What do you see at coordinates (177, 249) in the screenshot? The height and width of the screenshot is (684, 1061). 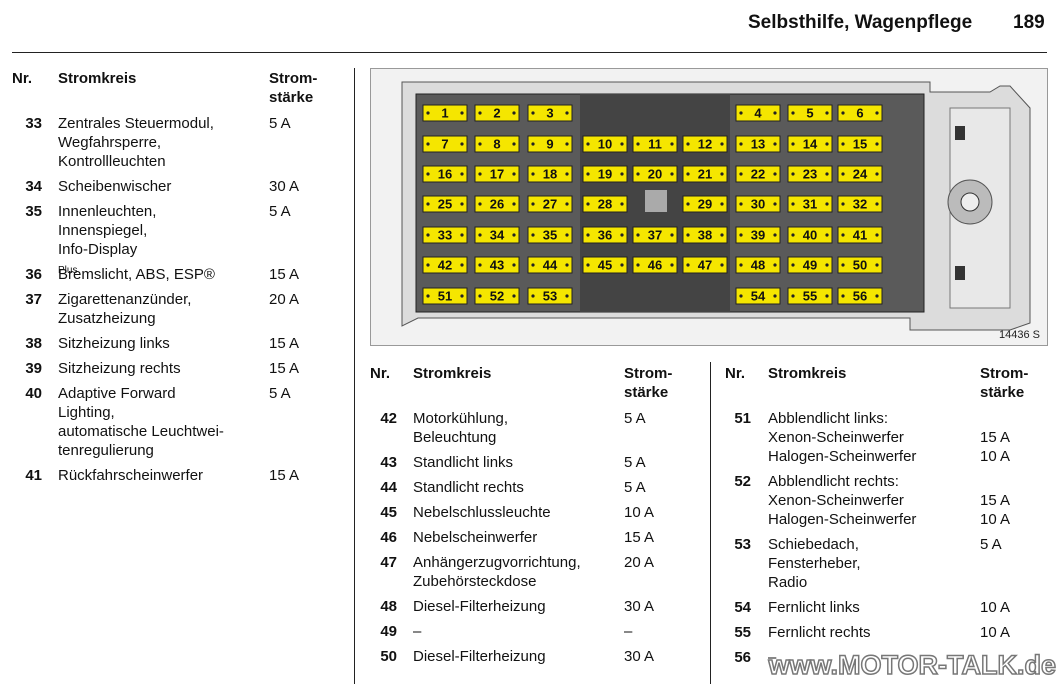 I see `row-line: Info-Display` at bounding box center [177, 249].